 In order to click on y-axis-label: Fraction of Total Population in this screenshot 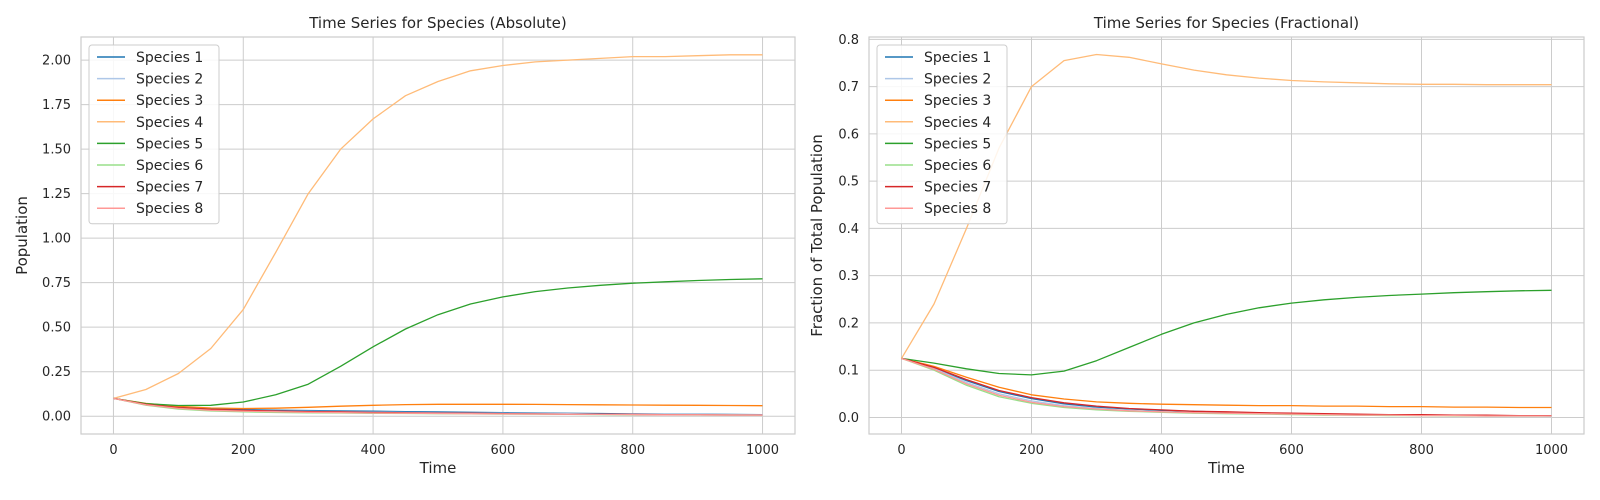, I will do `click(817, 235)`.